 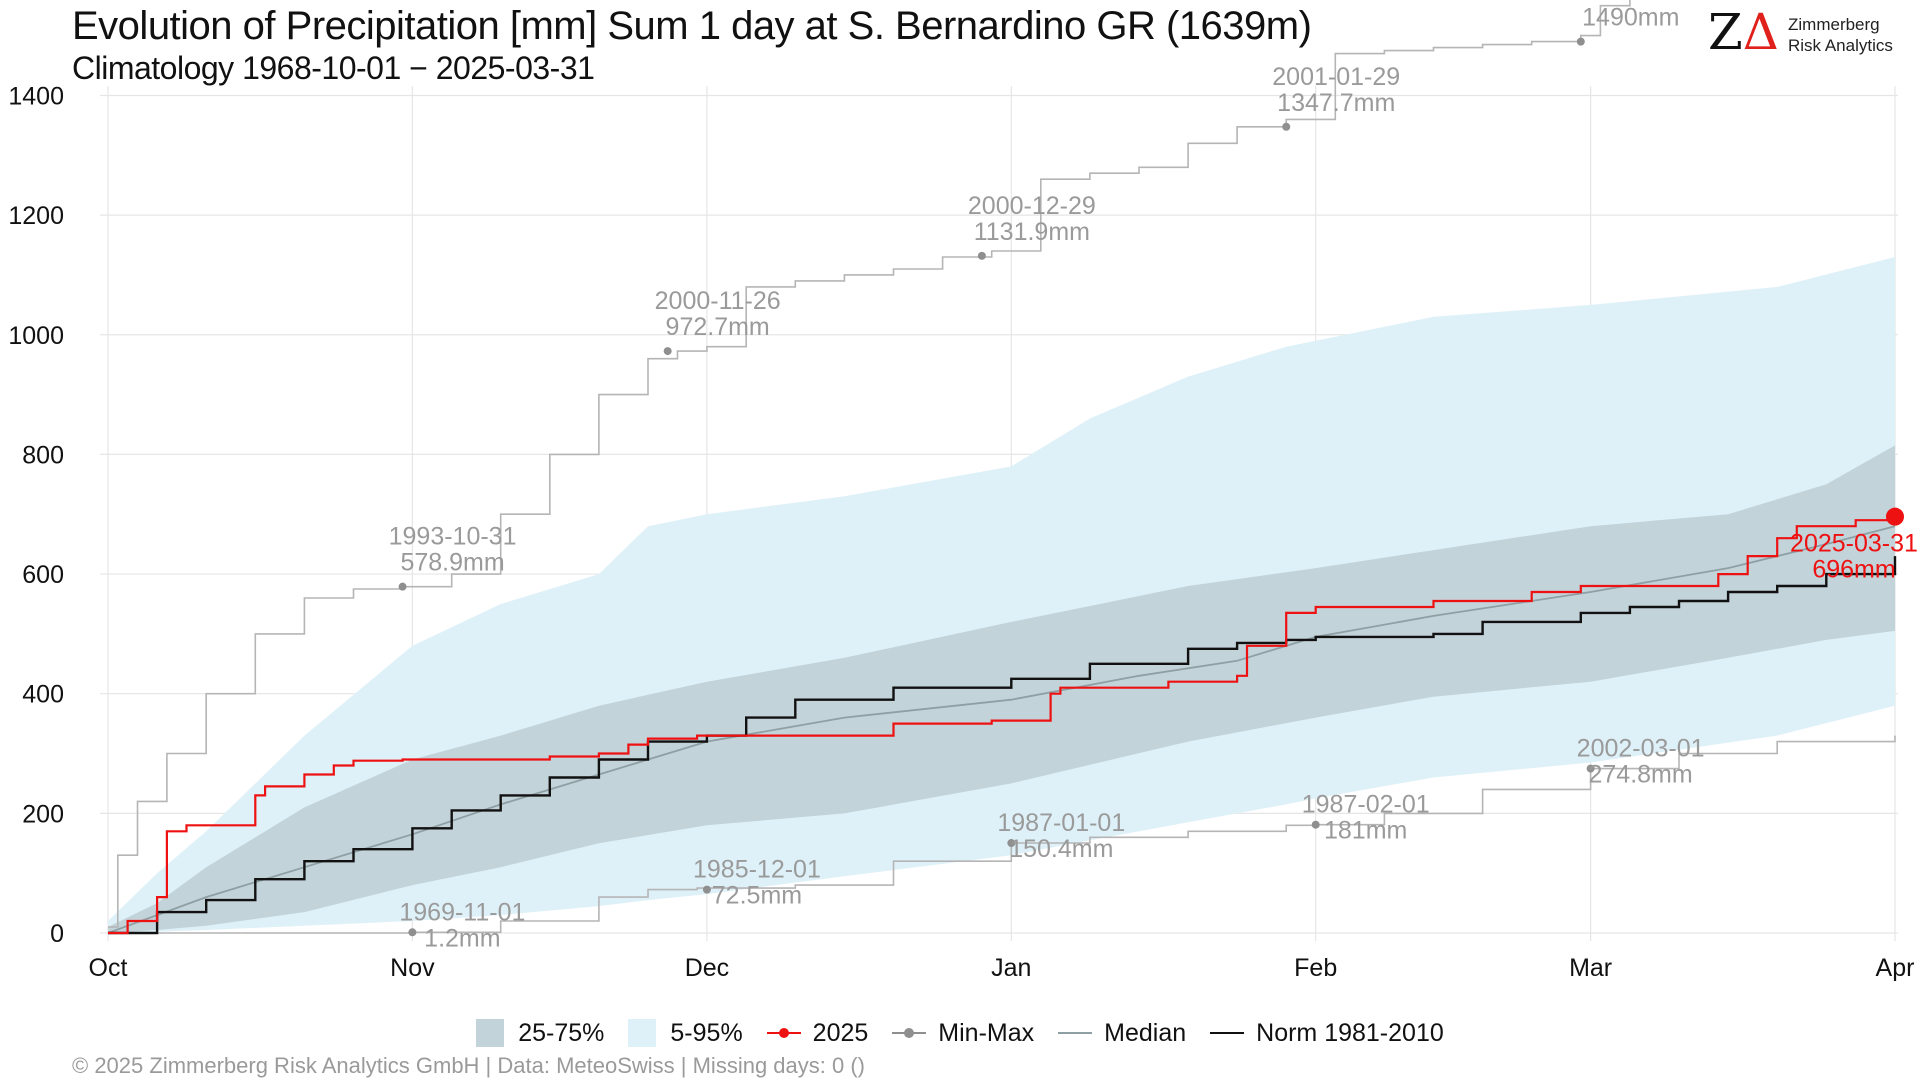 What do you see at coordinates (1061, 849) in the screenshot?
I see `min-value-label: 150.4mm` at bounding box center [1061, 849].